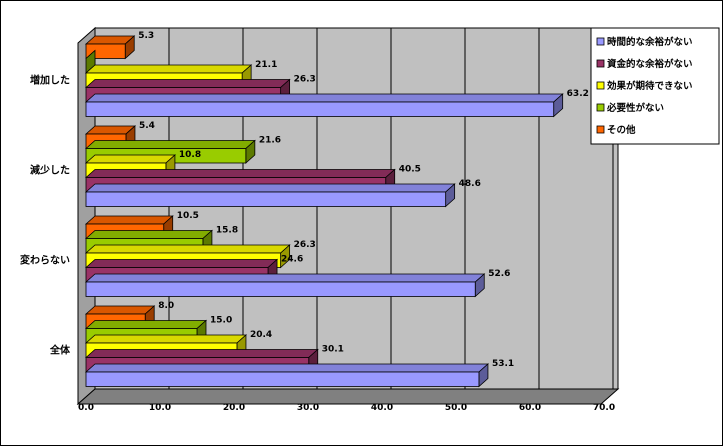 Image resolution: width=723 pixels, height=446 pixels. I want to click on legend-label: 時間的な余裕がない, so click(650, 42).